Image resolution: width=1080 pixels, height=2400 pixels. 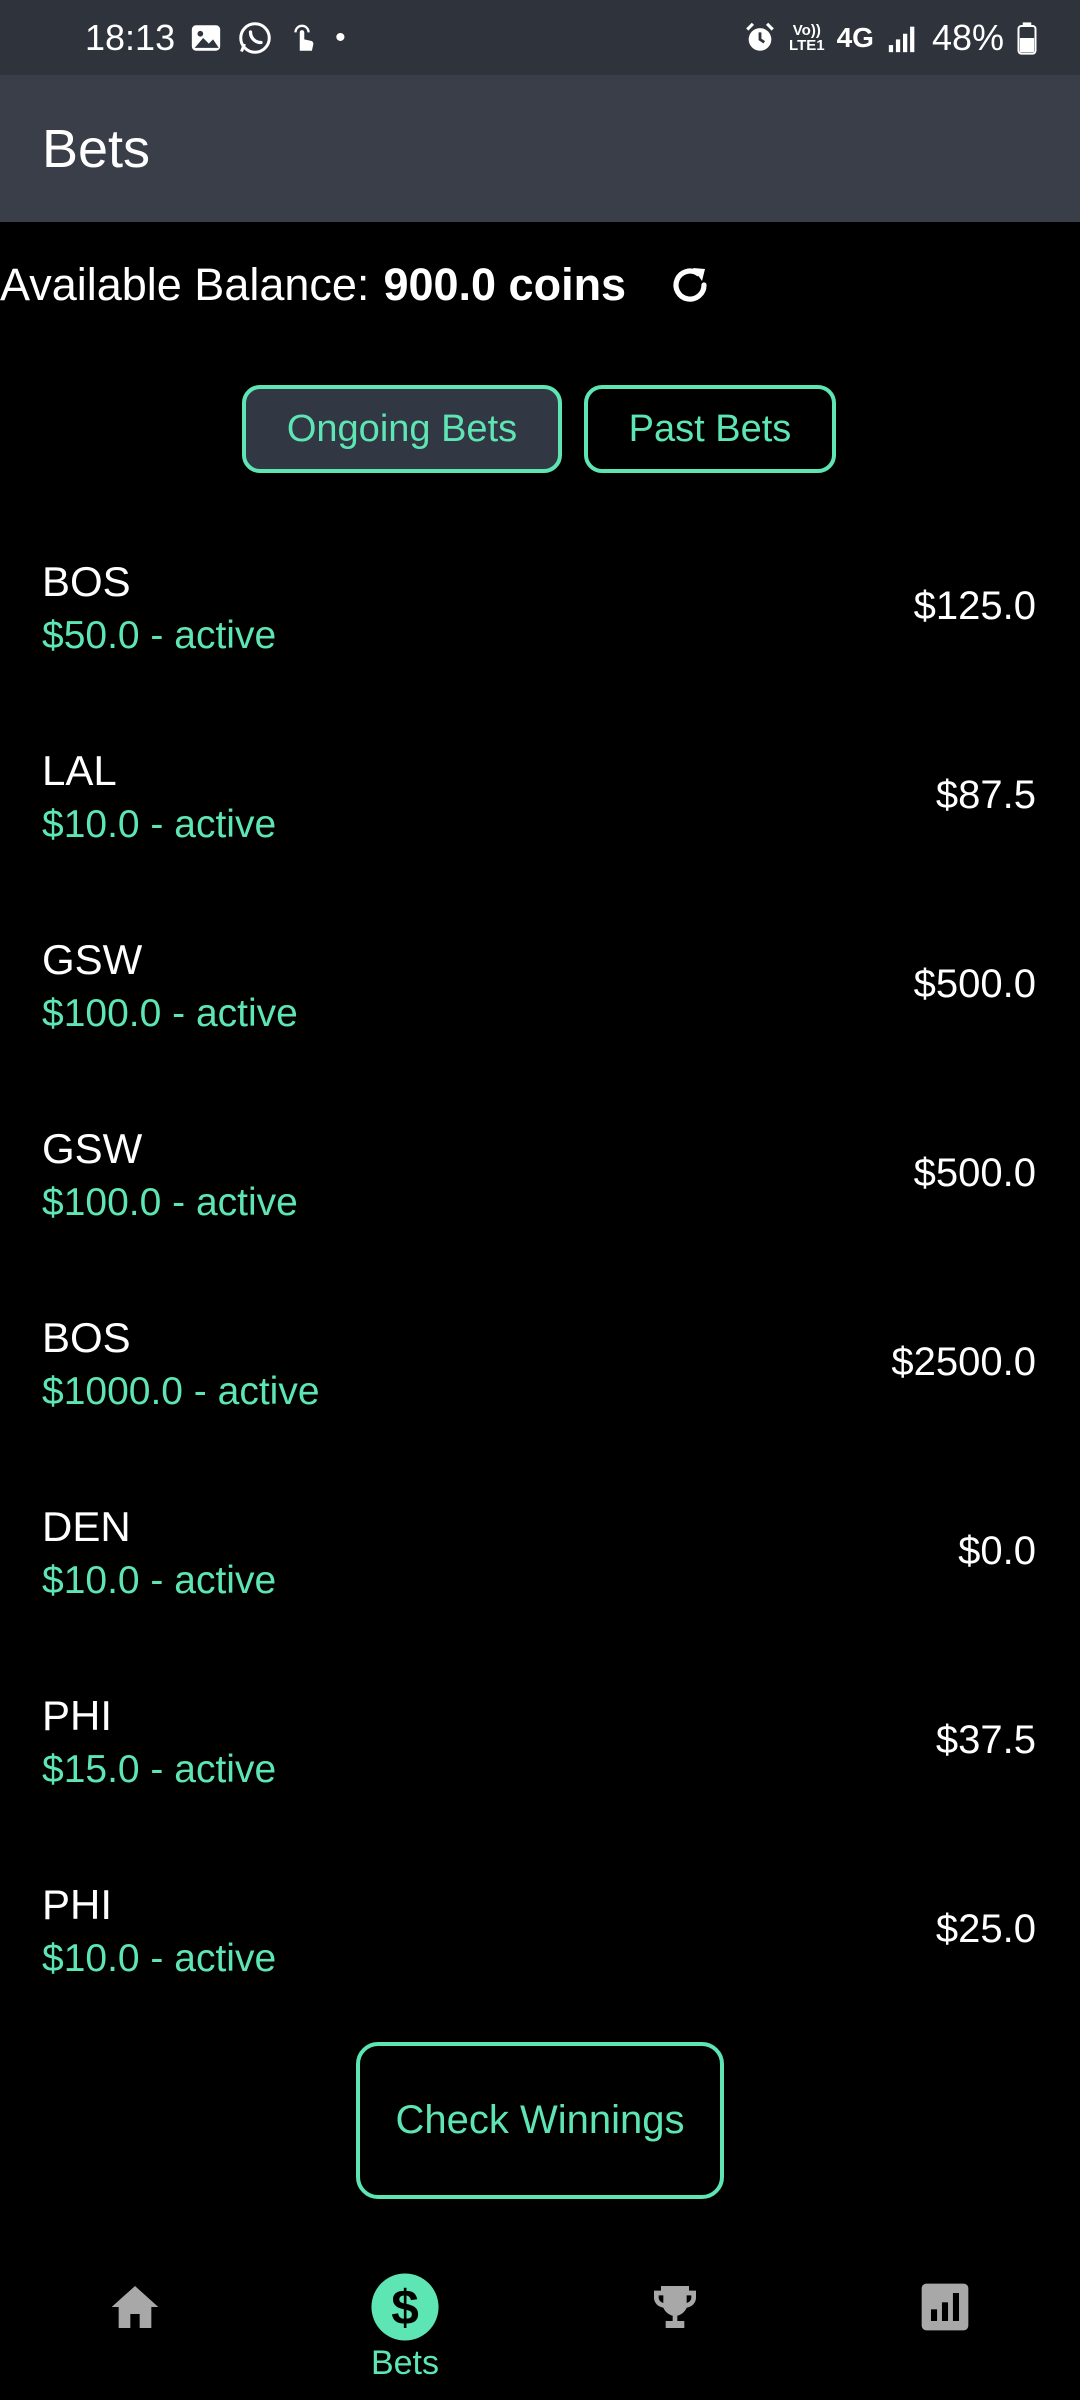 I want to click on nav-item-leaderboard, so click(x=675, y=2320).